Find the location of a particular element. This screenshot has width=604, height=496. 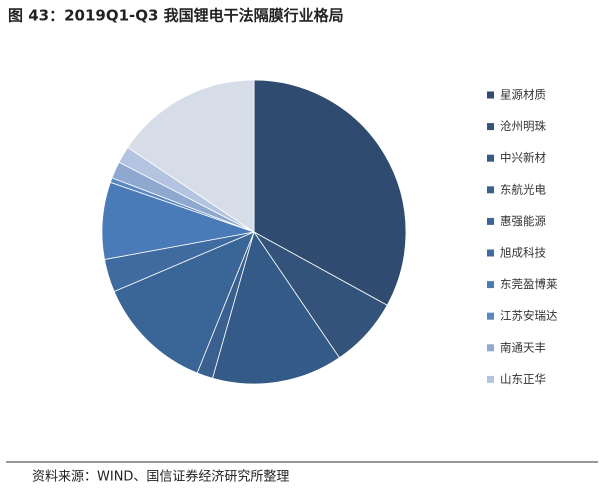

legend-label: 东莞盈博莱 is located at coordinates (529, 284).